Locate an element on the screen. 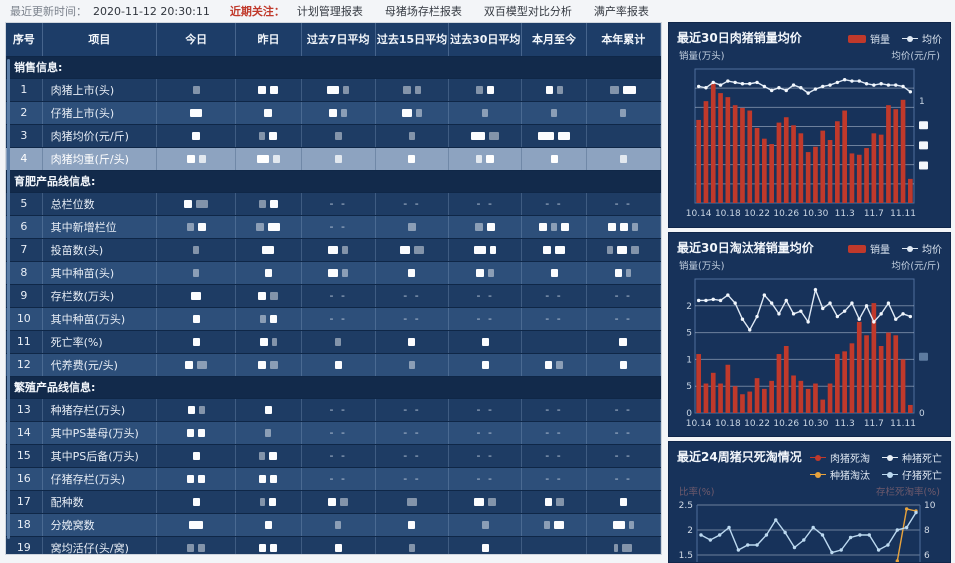  col-30day-avg: 过去30日平均 is located at coordinates (485, 40).